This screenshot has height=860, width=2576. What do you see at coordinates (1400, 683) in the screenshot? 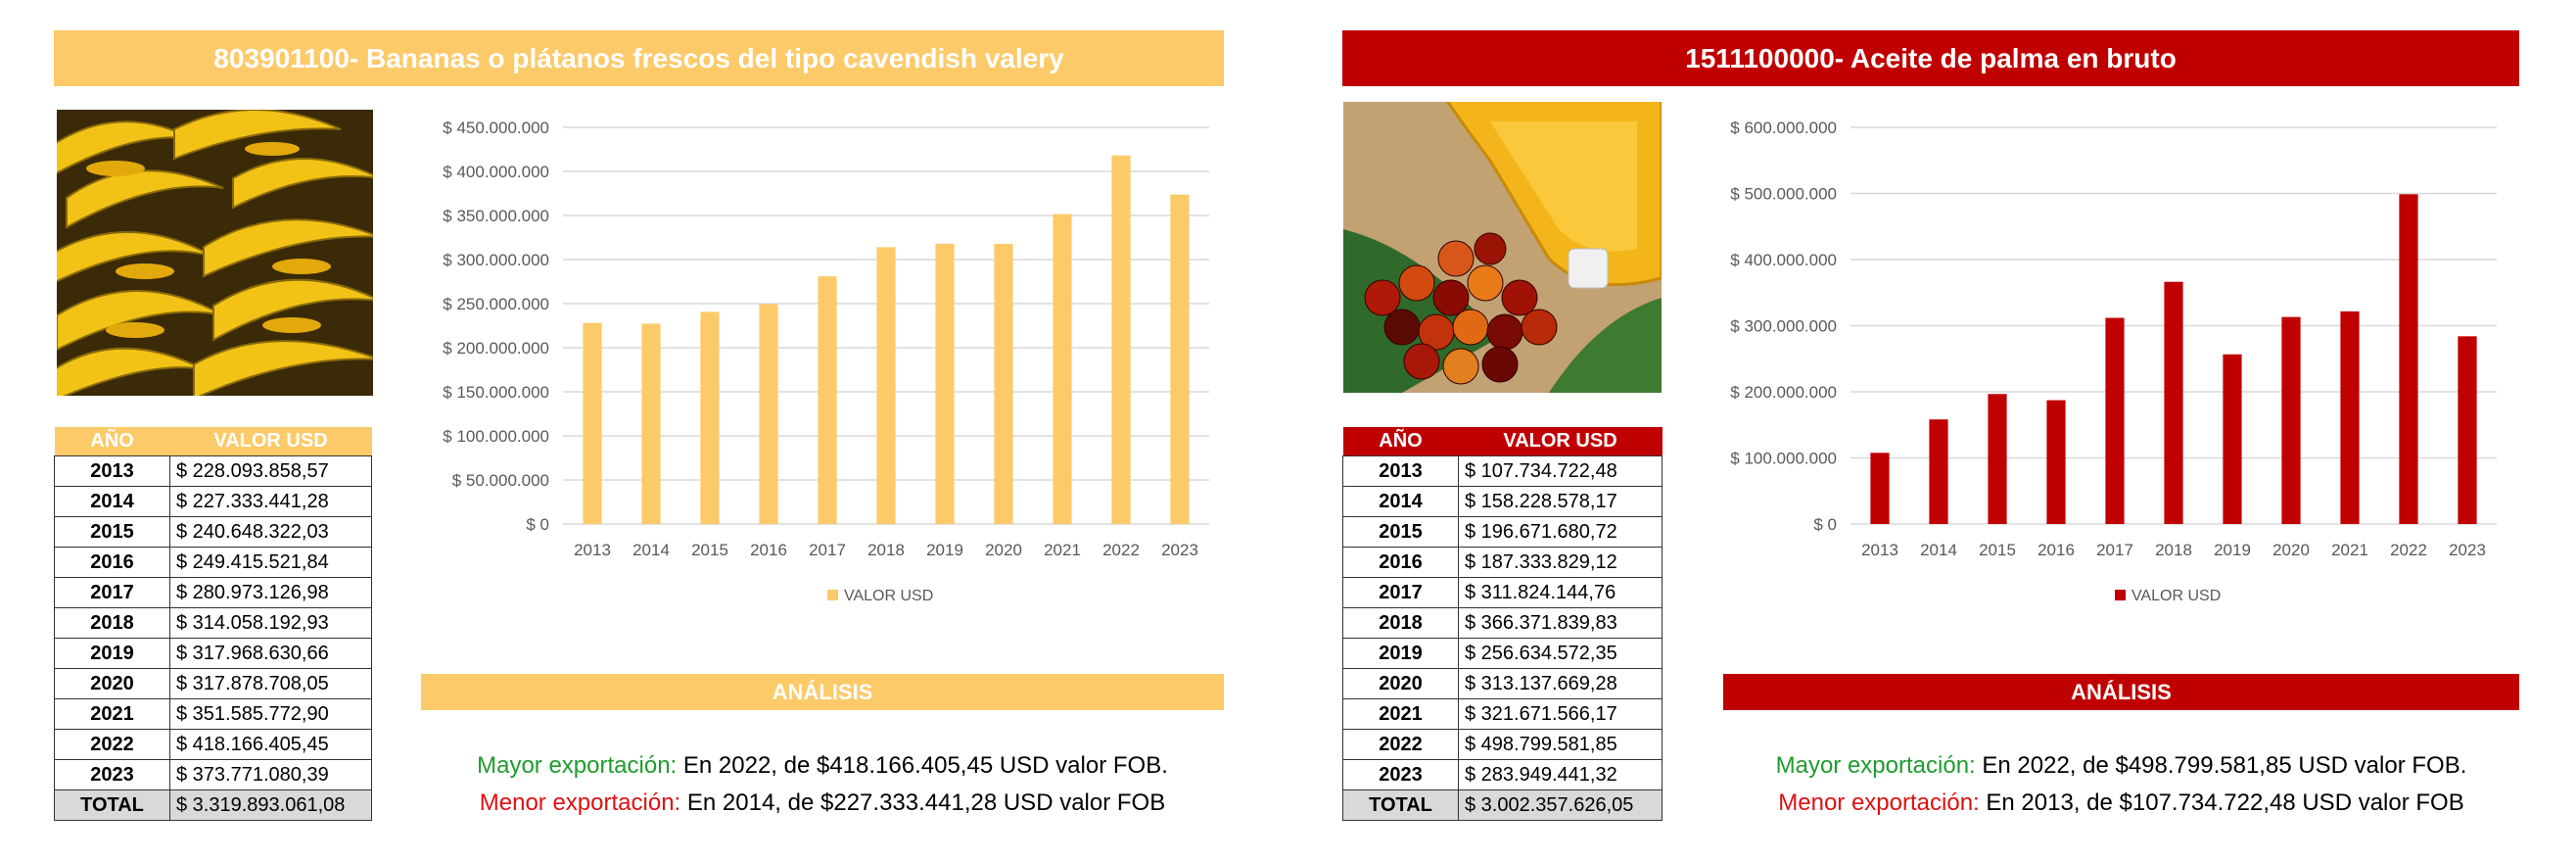
I see `year-cell: 2020` at bounding box center [1400, 683].